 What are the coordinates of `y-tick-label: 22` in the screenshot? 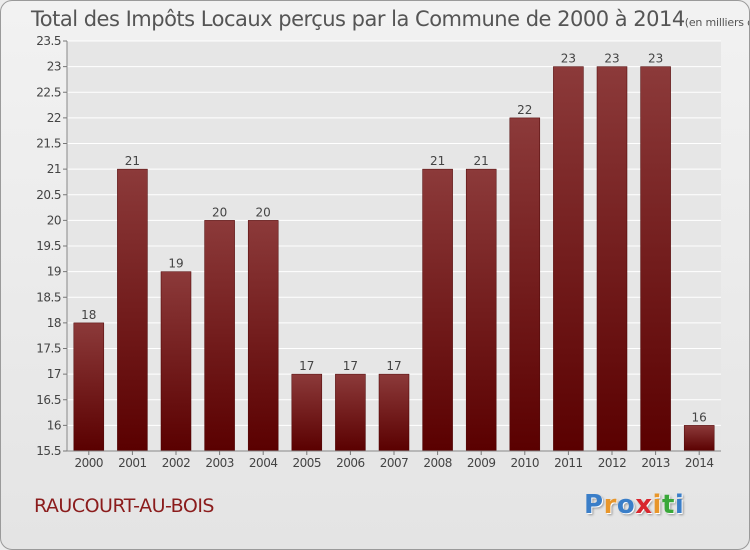 It's located at (54, 118).